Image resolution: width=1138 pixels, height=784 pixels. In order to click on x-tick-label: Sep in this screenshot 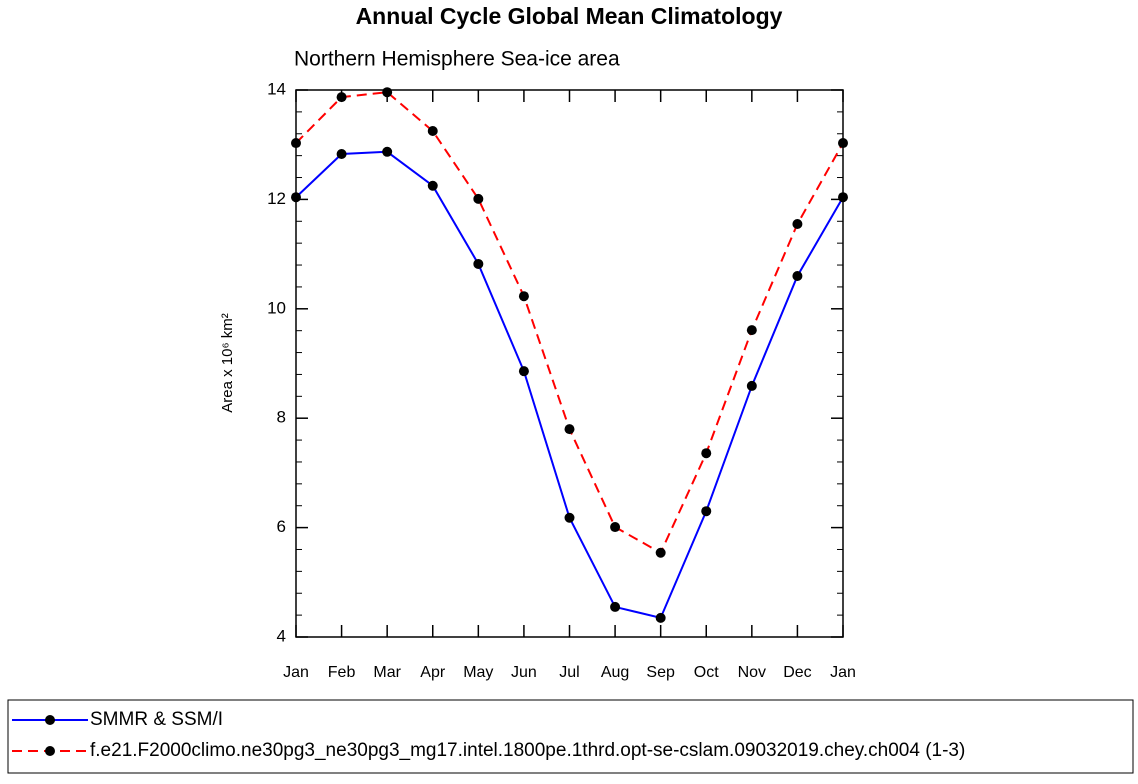, I will do `click(660, 672)`.